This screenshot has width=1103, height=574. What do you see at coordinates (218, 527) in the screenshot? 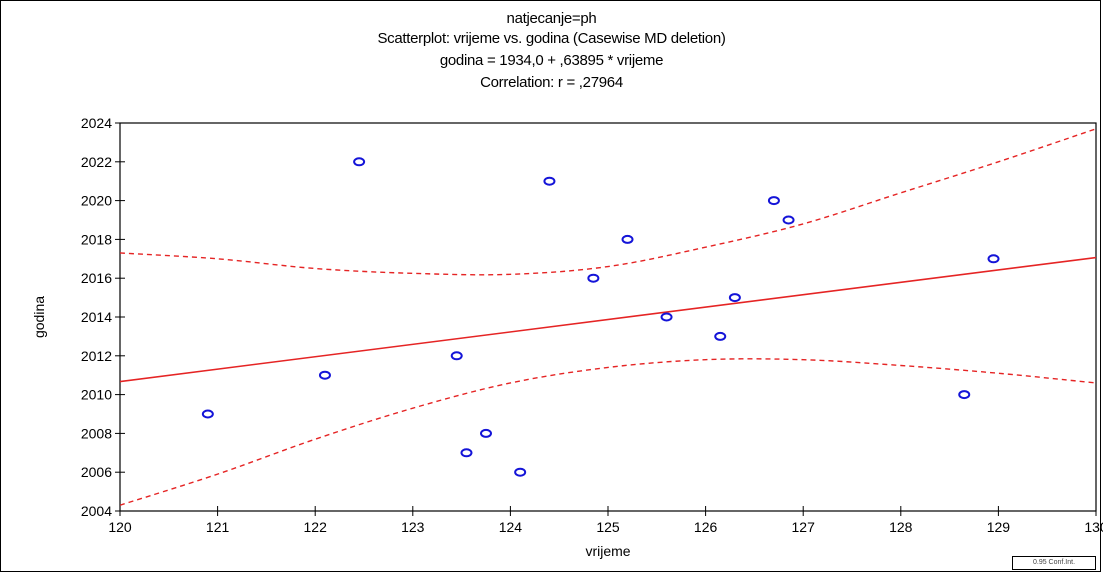
I see `x-tick-label: 121` at bounding box center [218, 527].